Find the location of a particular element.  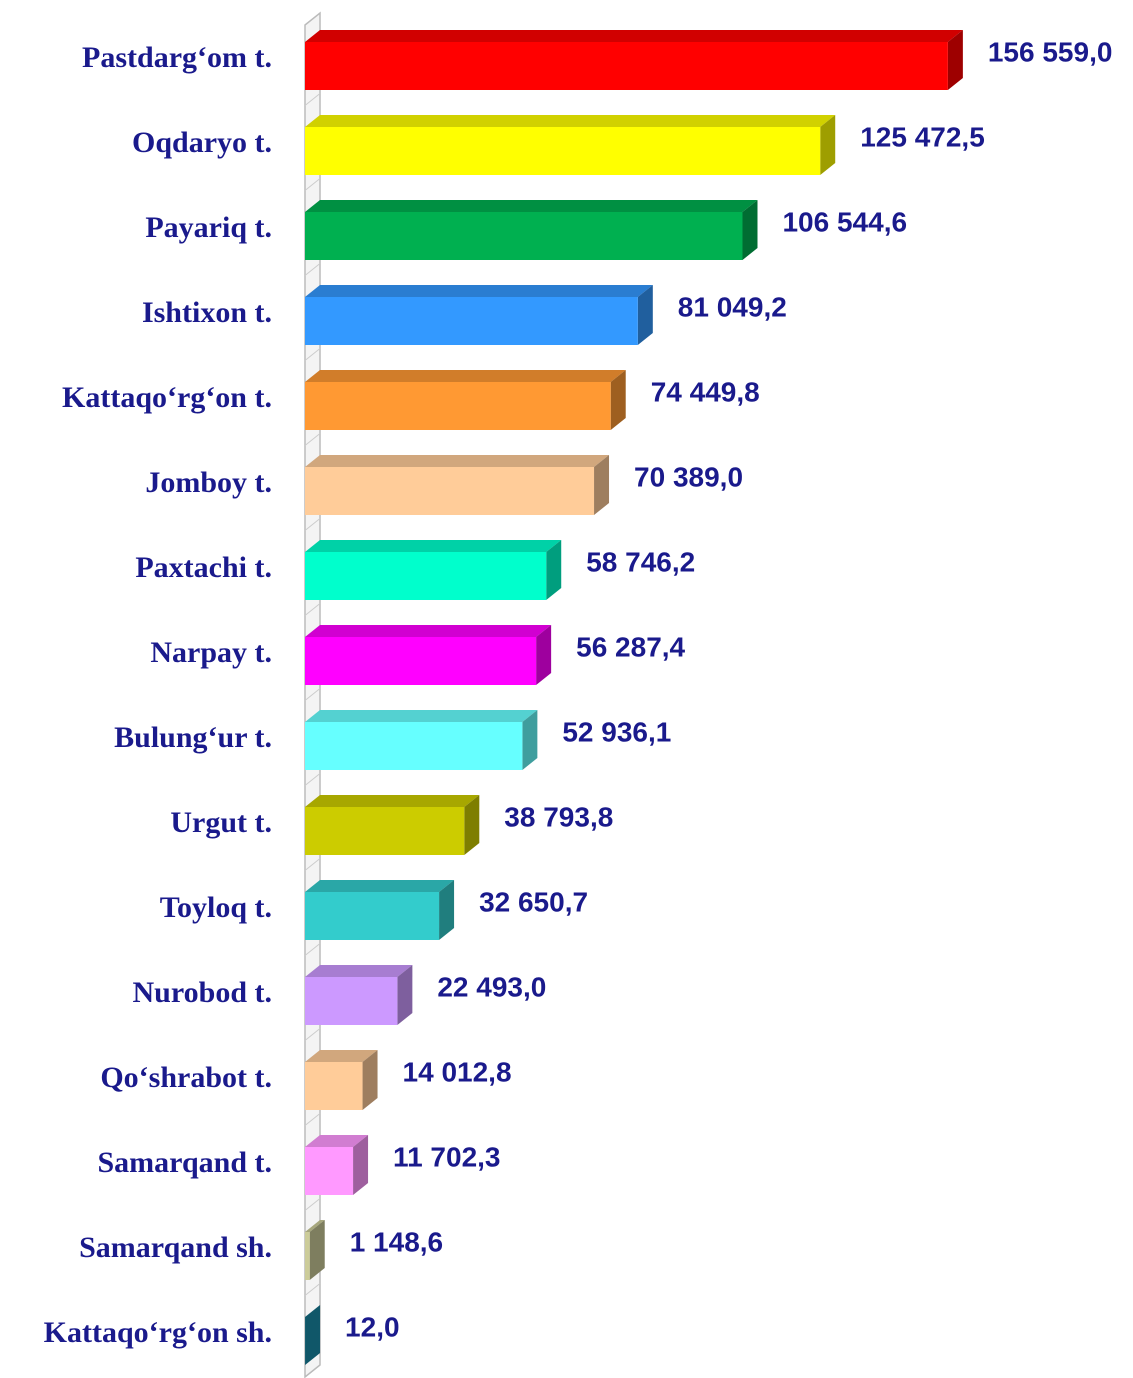

value-label: 1 148,6 is located at coordinates (396, 1241).